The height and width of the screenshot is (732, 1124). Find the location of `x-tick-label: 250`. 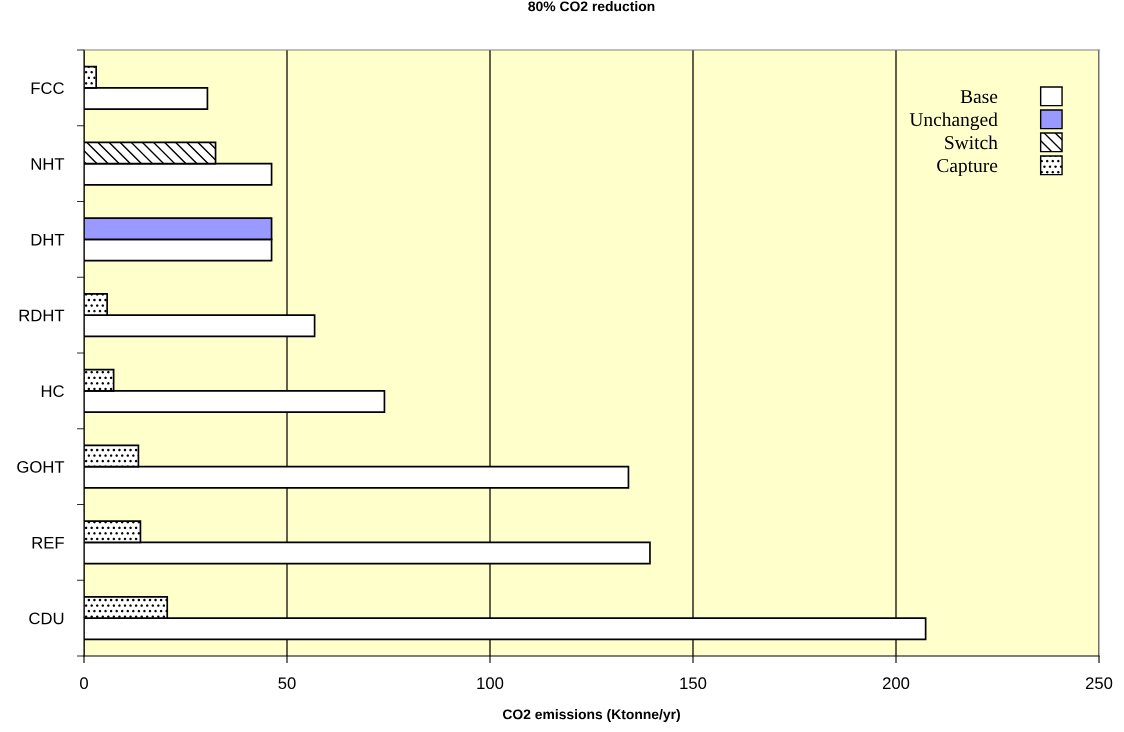

x-tick-label: 250 is located at coordinates (1099, 683).